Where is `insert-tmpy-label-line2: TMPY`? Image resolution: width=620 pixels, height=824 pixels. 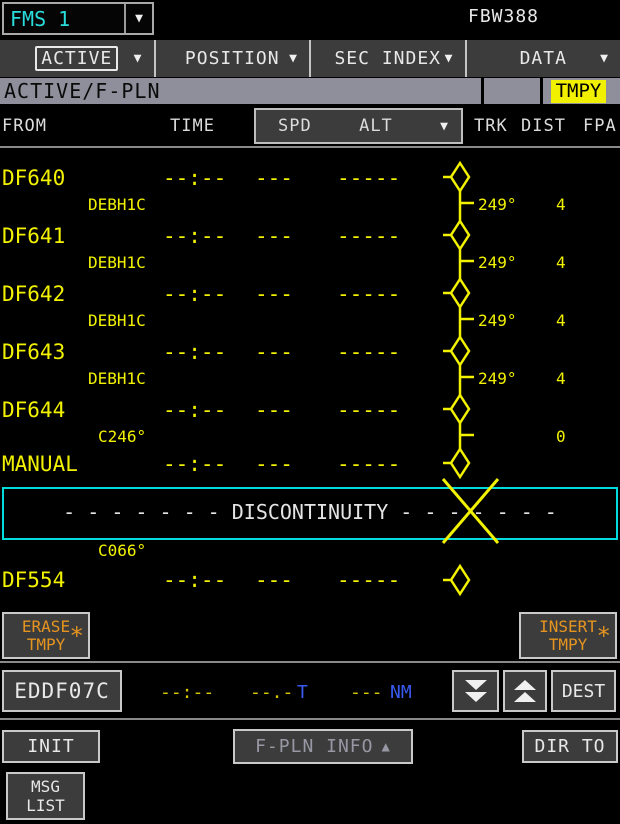 insert-tmpy-label-line2: TMPY is located at coordinates (568, 644).